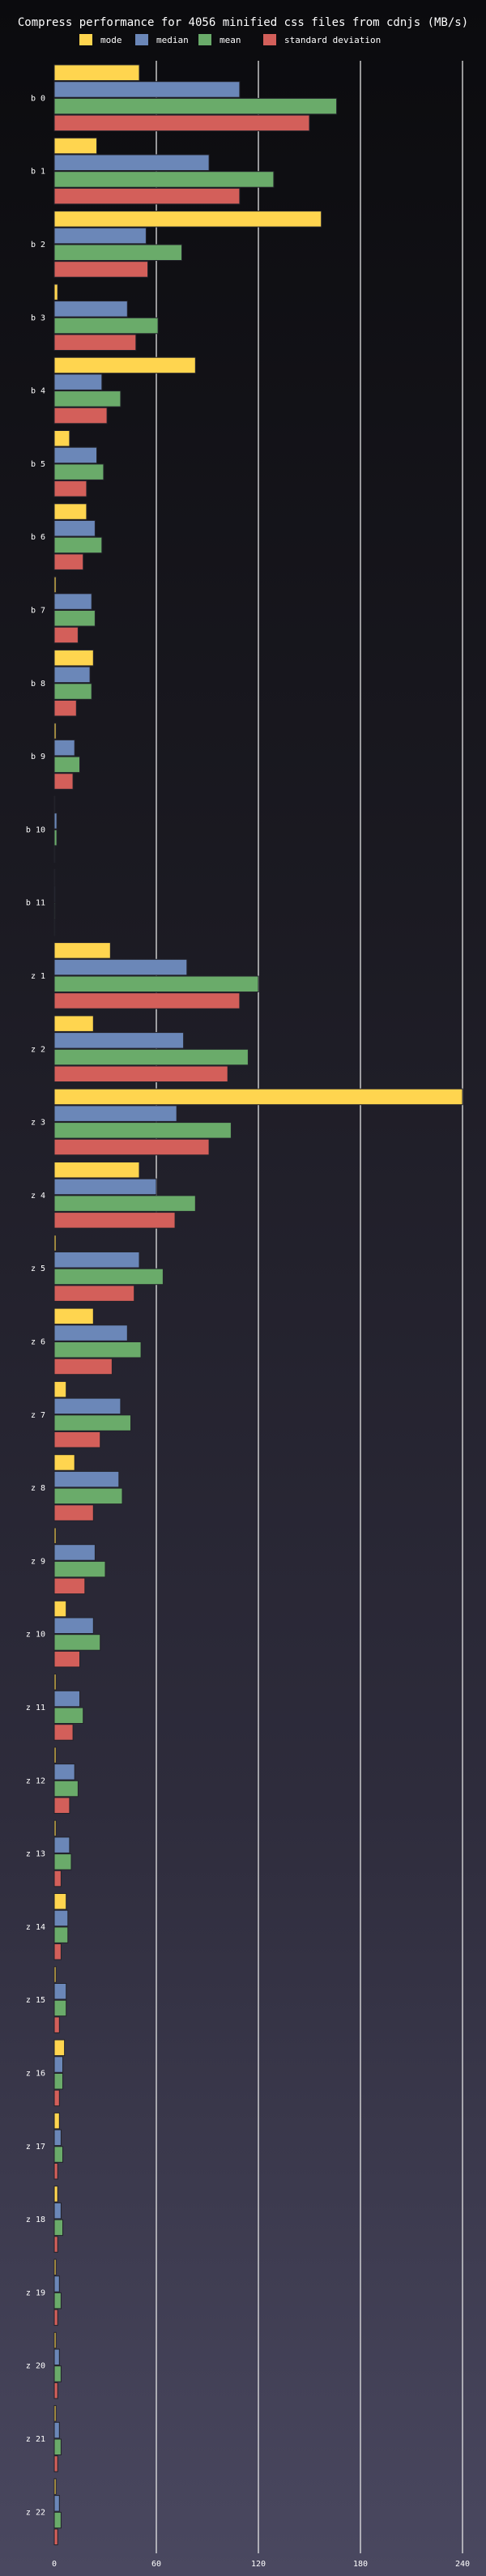 Image resolution: width=486 pixels, height=2576 pixels. What do you see at coordinates (204, 39) in the screenshot?
I see `legend-swatch-mean` at bounding box center [204, 39].